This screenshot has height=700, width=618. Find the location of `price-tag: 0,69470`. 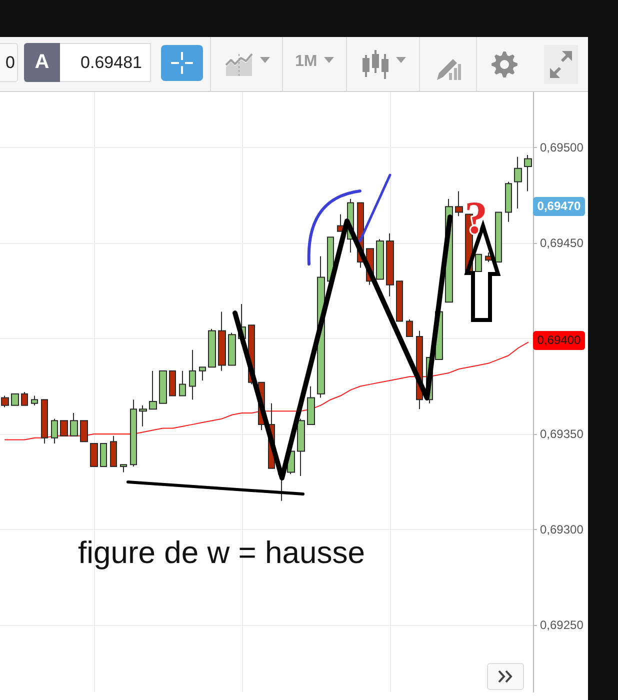

price-tag: 0,69470 is located at coordinates (559, 206).